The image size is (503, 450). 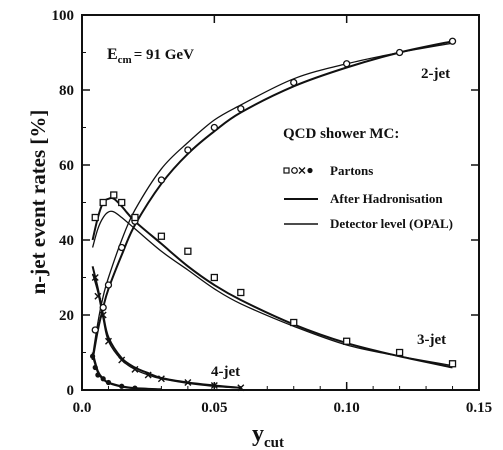 What do you see at coordinates (38, 202) in the screenshot?
I see `y-axis-title: n-jet event rates [%]` at bounding box center [38, 202].